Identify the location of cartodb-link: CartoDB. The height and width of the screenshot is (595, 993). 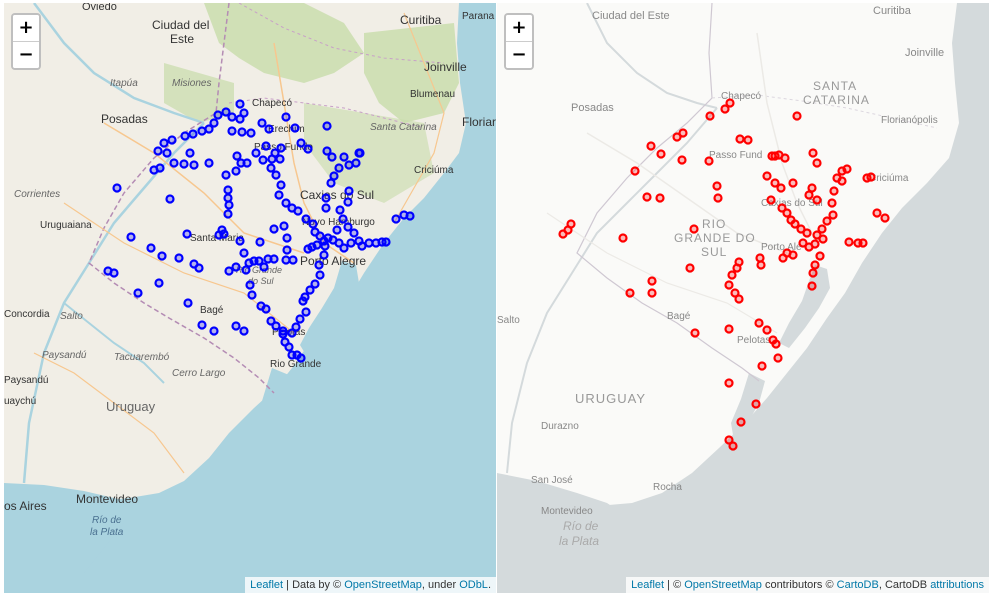
(857, 585).